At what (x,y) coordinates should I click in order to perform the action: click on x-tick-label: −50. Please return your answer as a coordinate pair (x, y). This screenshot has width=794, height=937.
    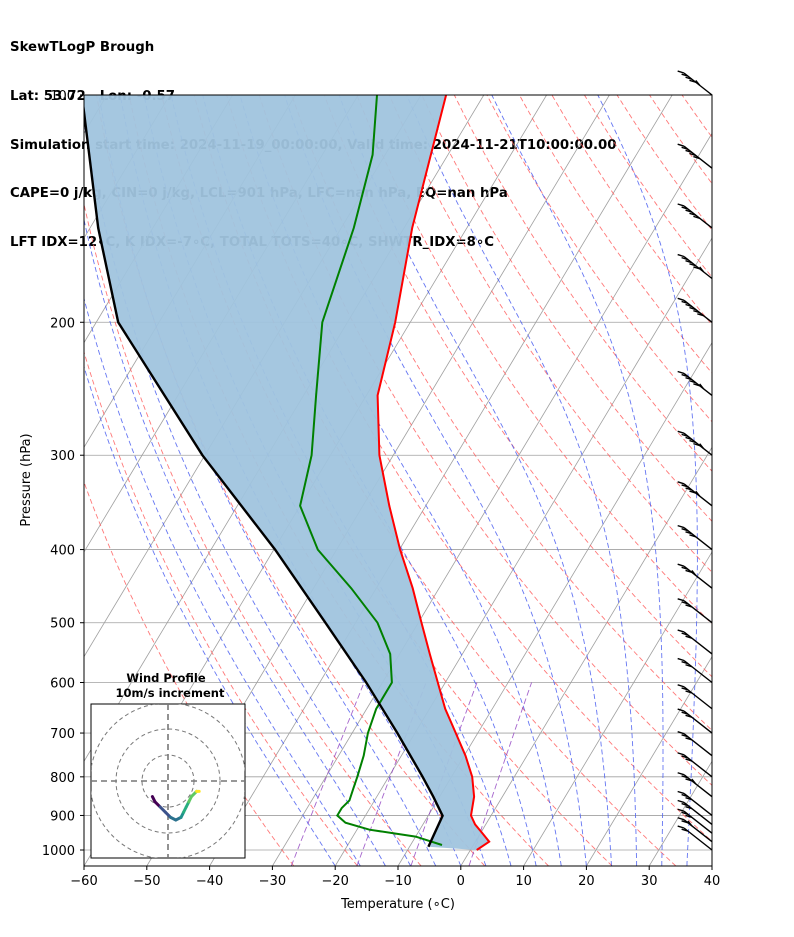
    Looking at the image, I should click on (146, 881).